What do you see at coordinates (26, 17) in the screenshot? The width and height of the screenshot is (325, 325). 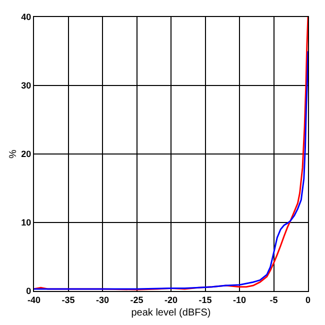 I see `y-tick-label: 40` at bounding box center [26, 17].